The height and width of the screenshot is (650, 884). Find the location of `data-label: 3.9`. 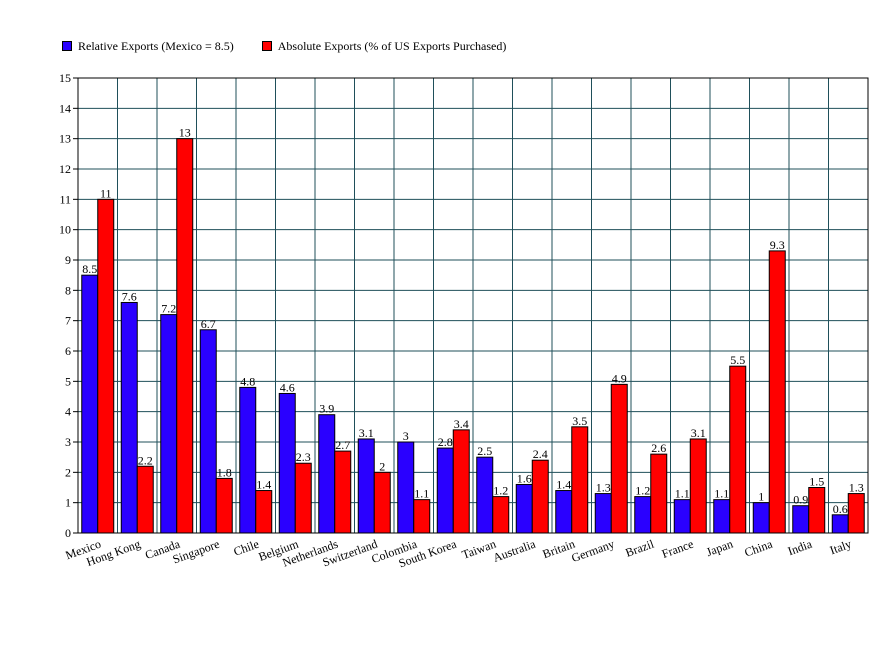

data-label: 3.9 is located at coordinates (326, 409).